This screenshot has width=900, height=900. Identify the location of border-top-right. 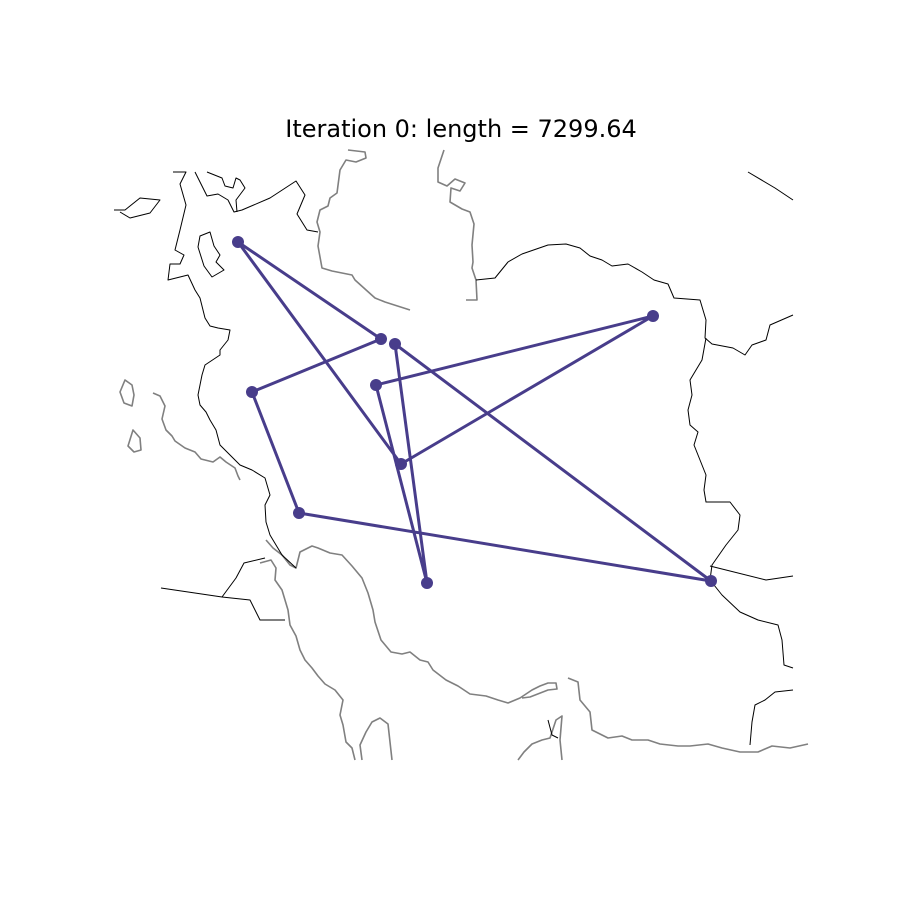
(770, 186).